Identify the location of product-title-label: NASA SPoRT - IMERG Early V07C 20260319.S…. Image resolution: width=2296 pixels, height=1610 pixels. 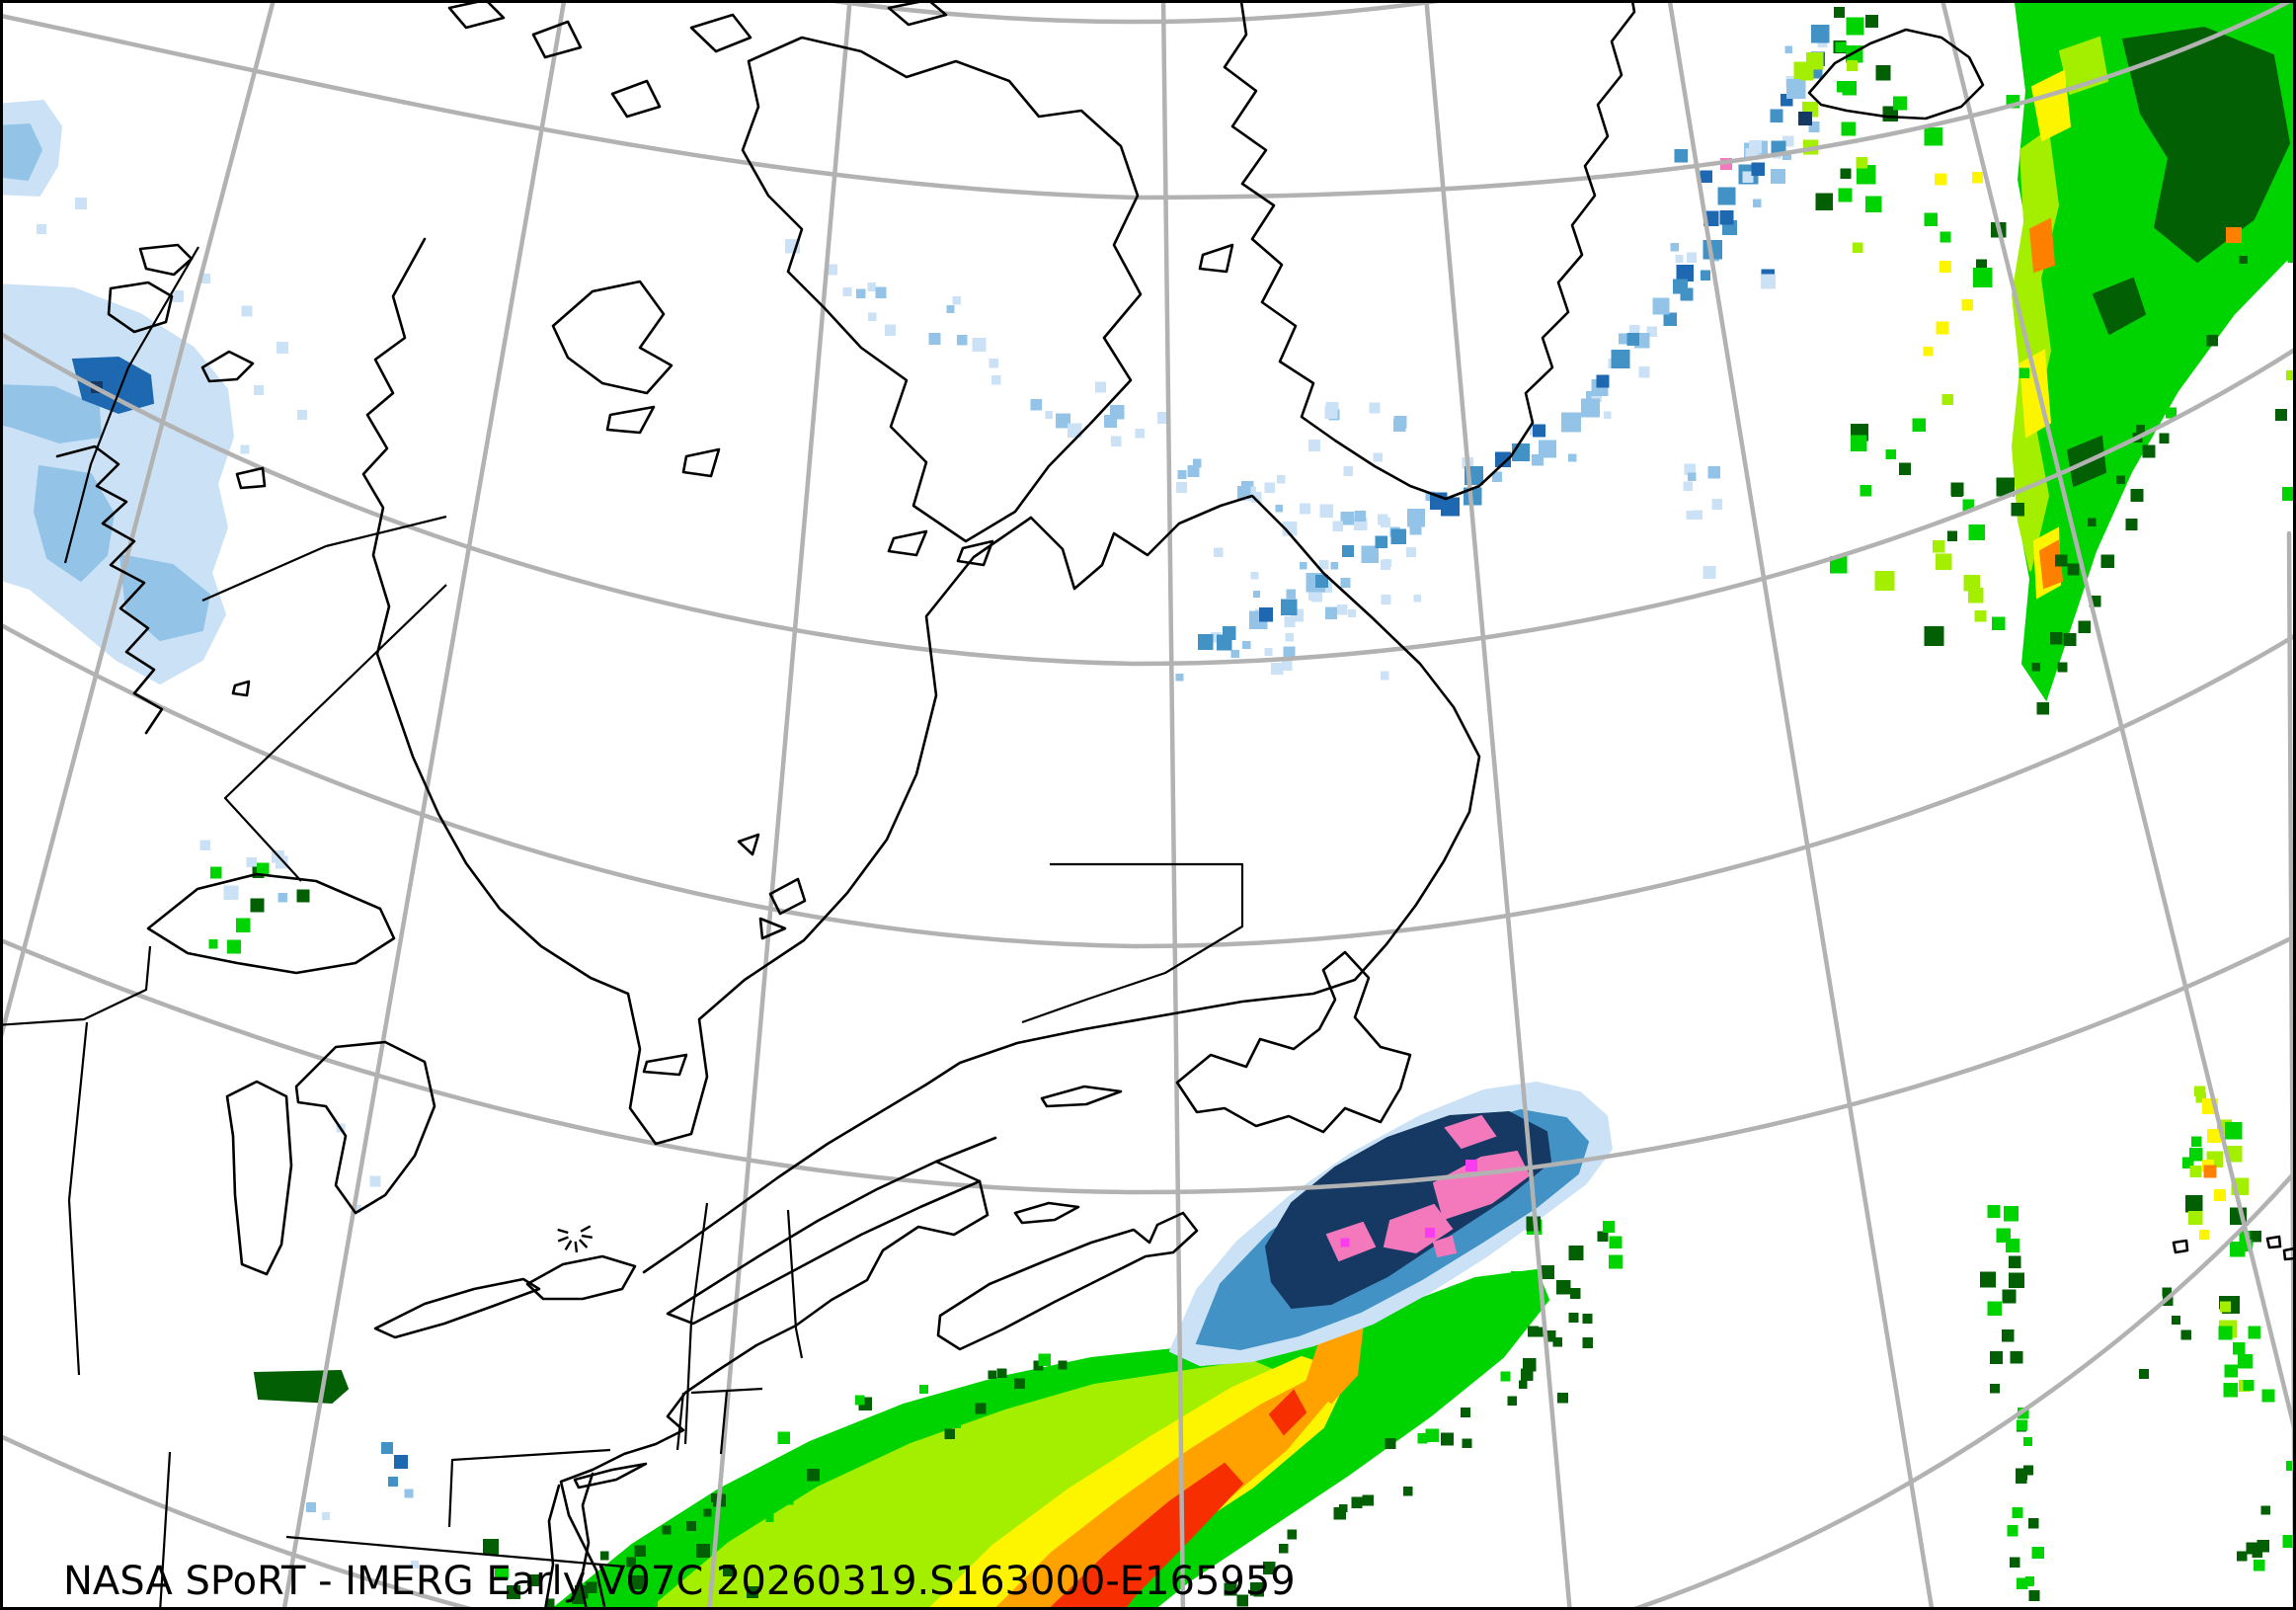
(680, 1581).